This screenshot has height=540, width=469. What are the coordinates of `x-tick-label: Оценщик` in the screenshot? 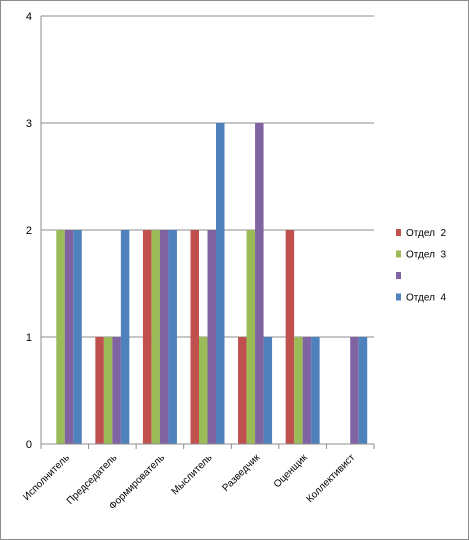 It's located at (291, 471).